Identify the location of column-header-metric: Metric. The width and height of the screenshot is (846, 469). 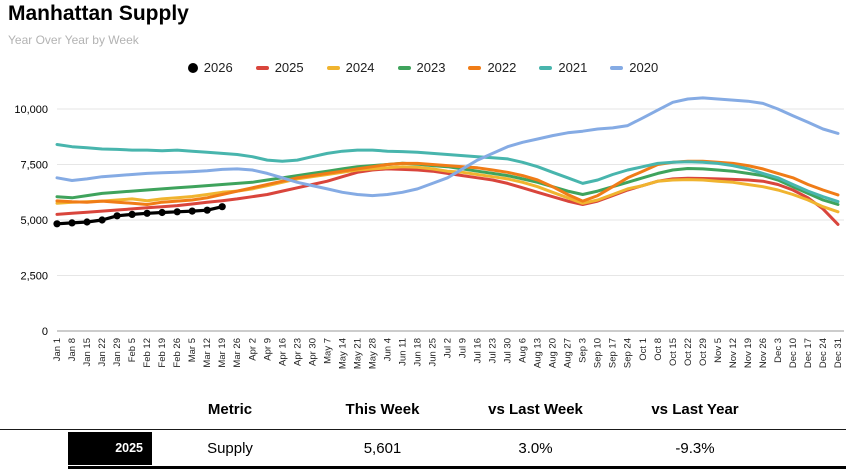
(230, 409).